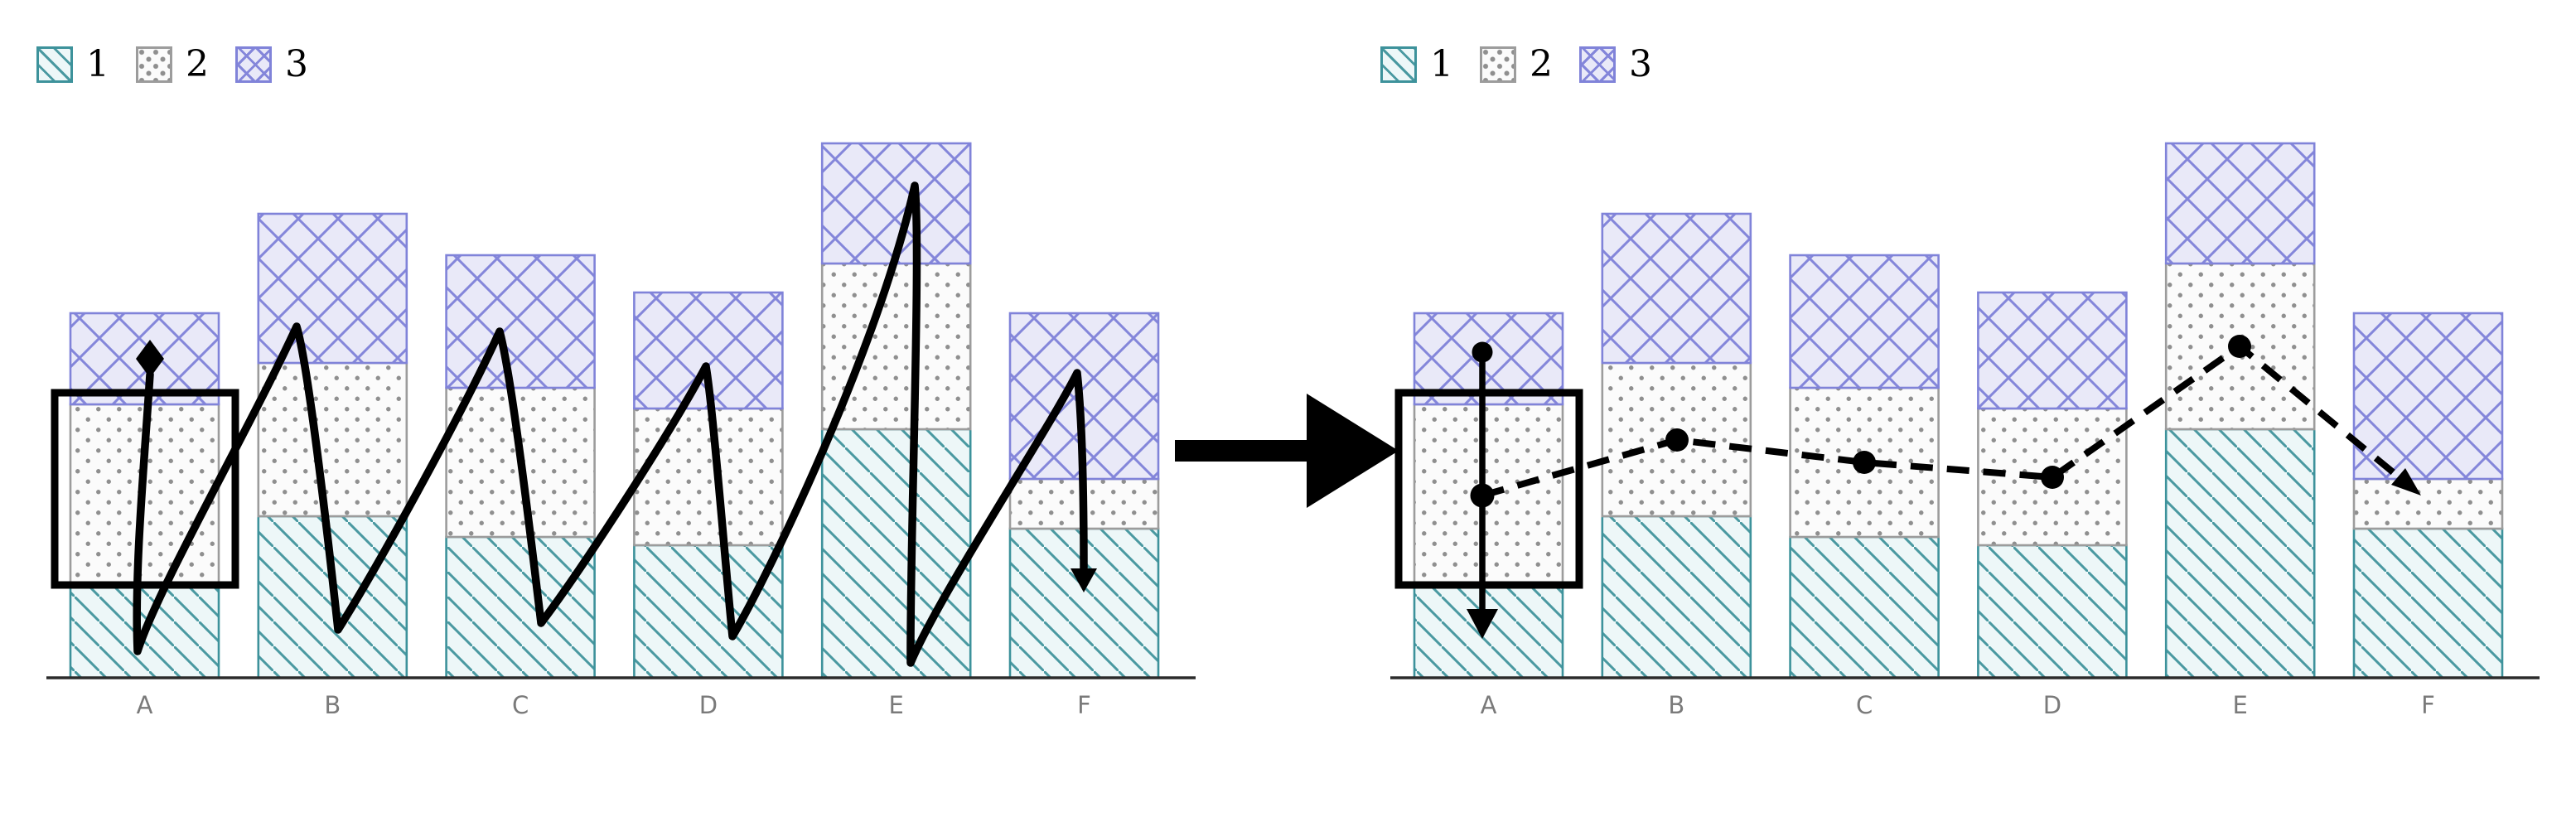 This screenshot has width=2576, height=817. I want to click on axis-label-right-F: F, so click(2428, 705).